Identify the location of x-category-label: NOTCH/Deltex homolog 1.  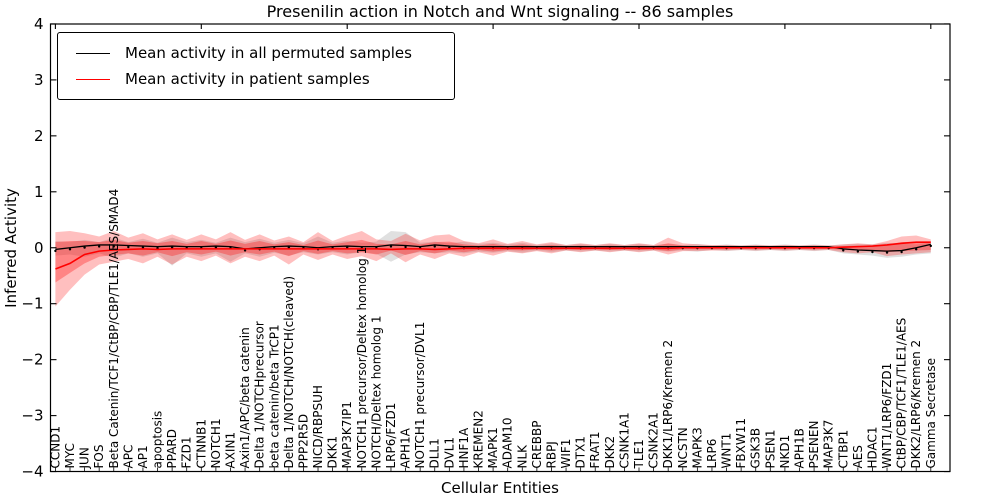
(376, 392).